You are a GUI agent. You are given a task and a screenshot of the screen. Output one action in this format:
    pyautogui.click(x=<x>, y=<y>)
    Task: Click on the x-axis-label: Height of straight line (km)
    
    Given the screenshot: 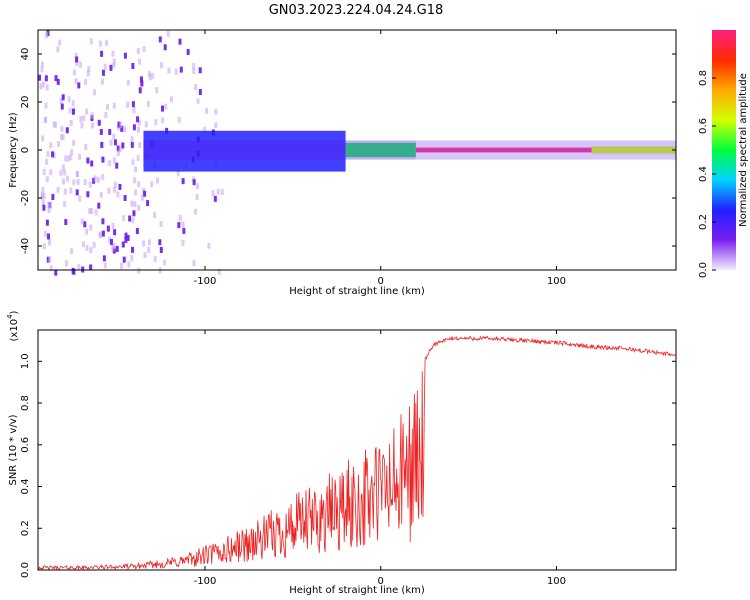 What is the action you would take?
    pyautogui.click(x=357, y=590)
    